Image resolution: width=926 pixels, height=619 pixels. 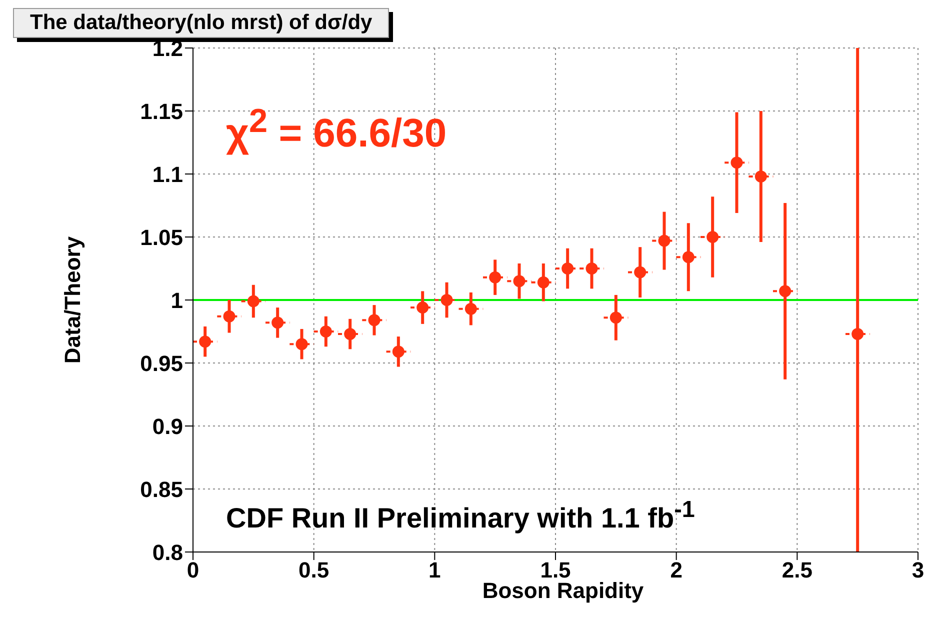 I want to click on y-tick-label: 1.15, so click(x=161, y=111).